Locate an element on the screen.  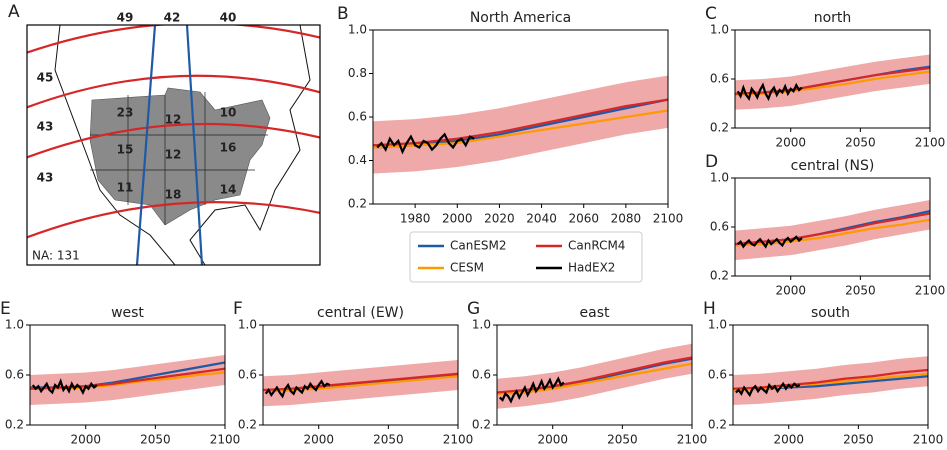
region-label: 10 is located at coordinates (228, 113).